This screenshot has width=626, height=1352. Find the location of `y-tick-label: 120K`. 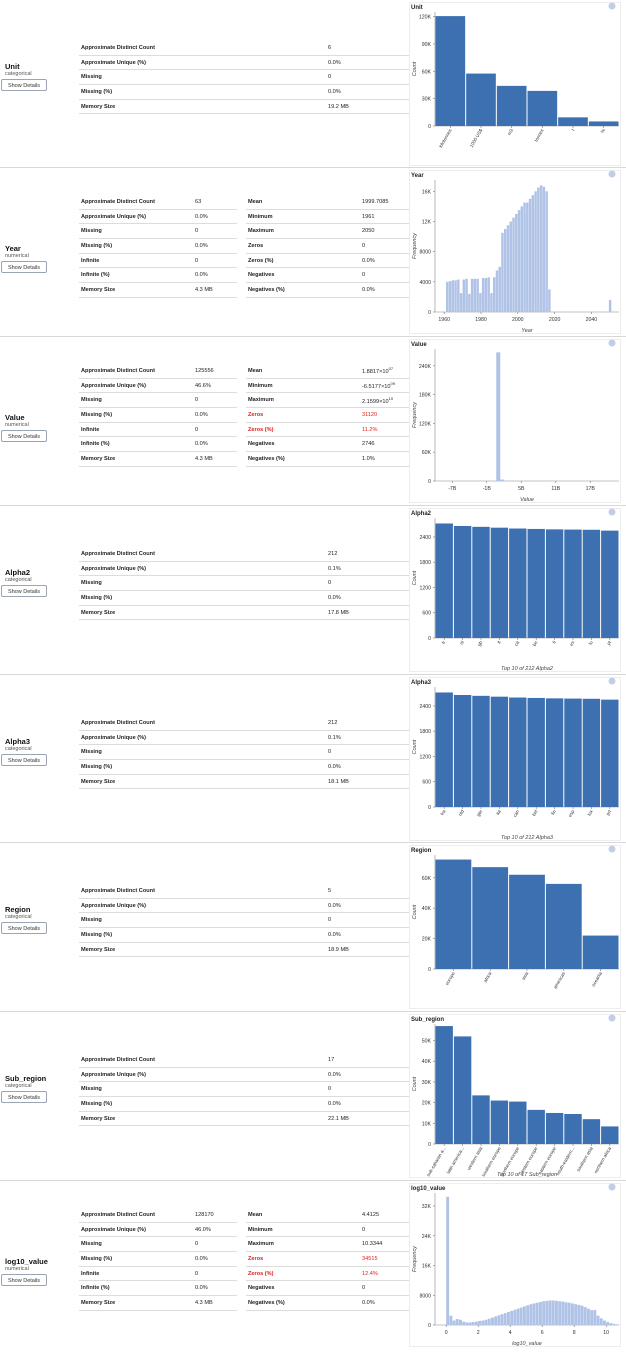

y-tick-label: 120K is located at coordinates (425, 18).